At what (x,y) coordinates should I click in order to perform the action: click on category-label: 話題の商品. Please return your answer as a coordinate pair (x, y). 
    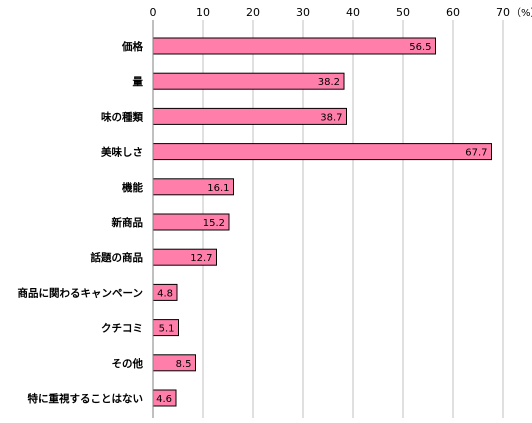
    Looking at the image, I should click on (117, 257).